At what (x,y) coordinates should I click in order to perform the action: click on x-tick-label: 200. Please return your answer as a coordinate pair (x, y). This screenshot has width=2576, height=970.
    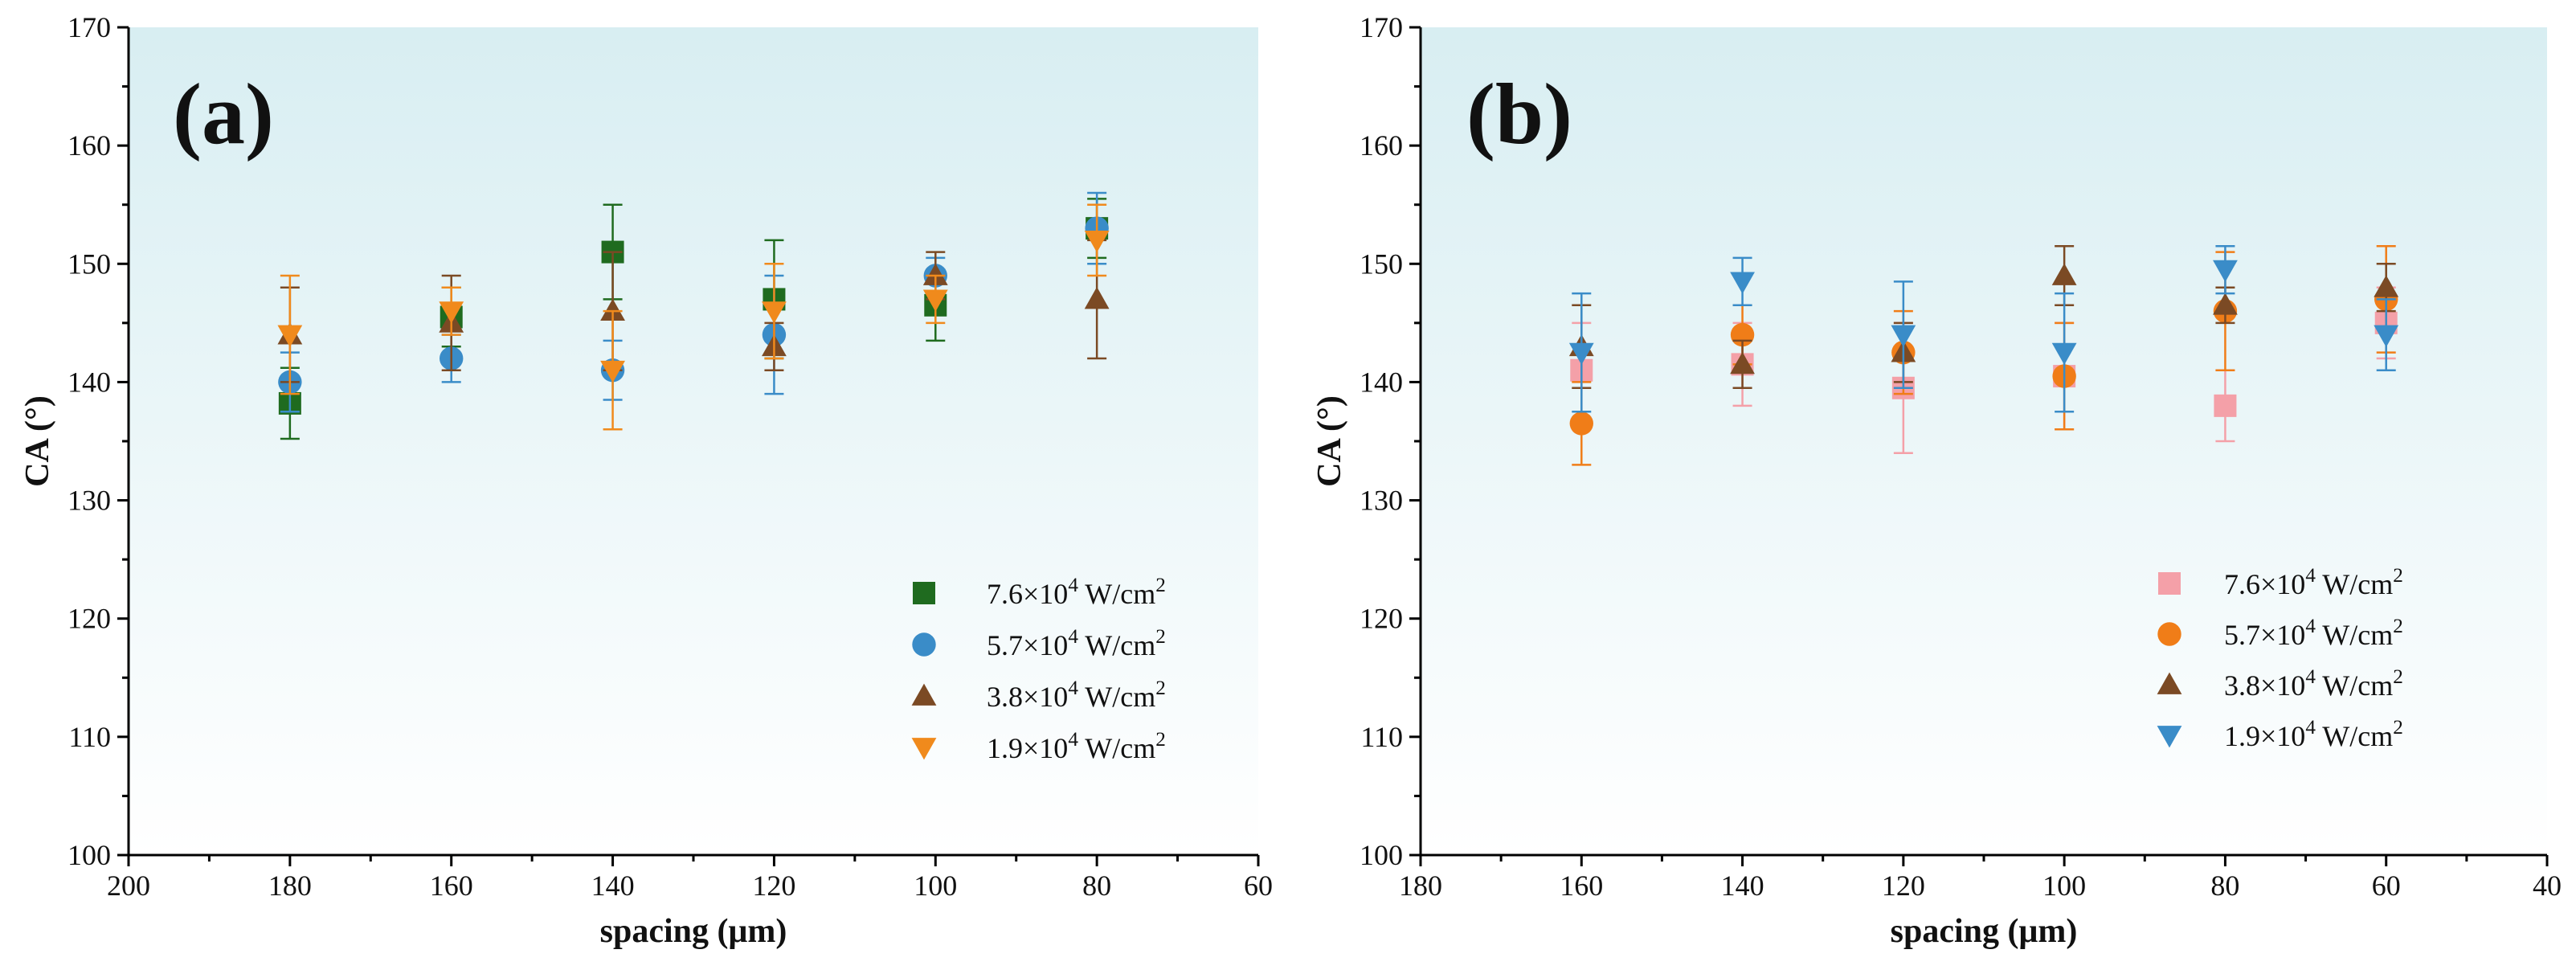
    Looking at the image, I should click on (128, 886).